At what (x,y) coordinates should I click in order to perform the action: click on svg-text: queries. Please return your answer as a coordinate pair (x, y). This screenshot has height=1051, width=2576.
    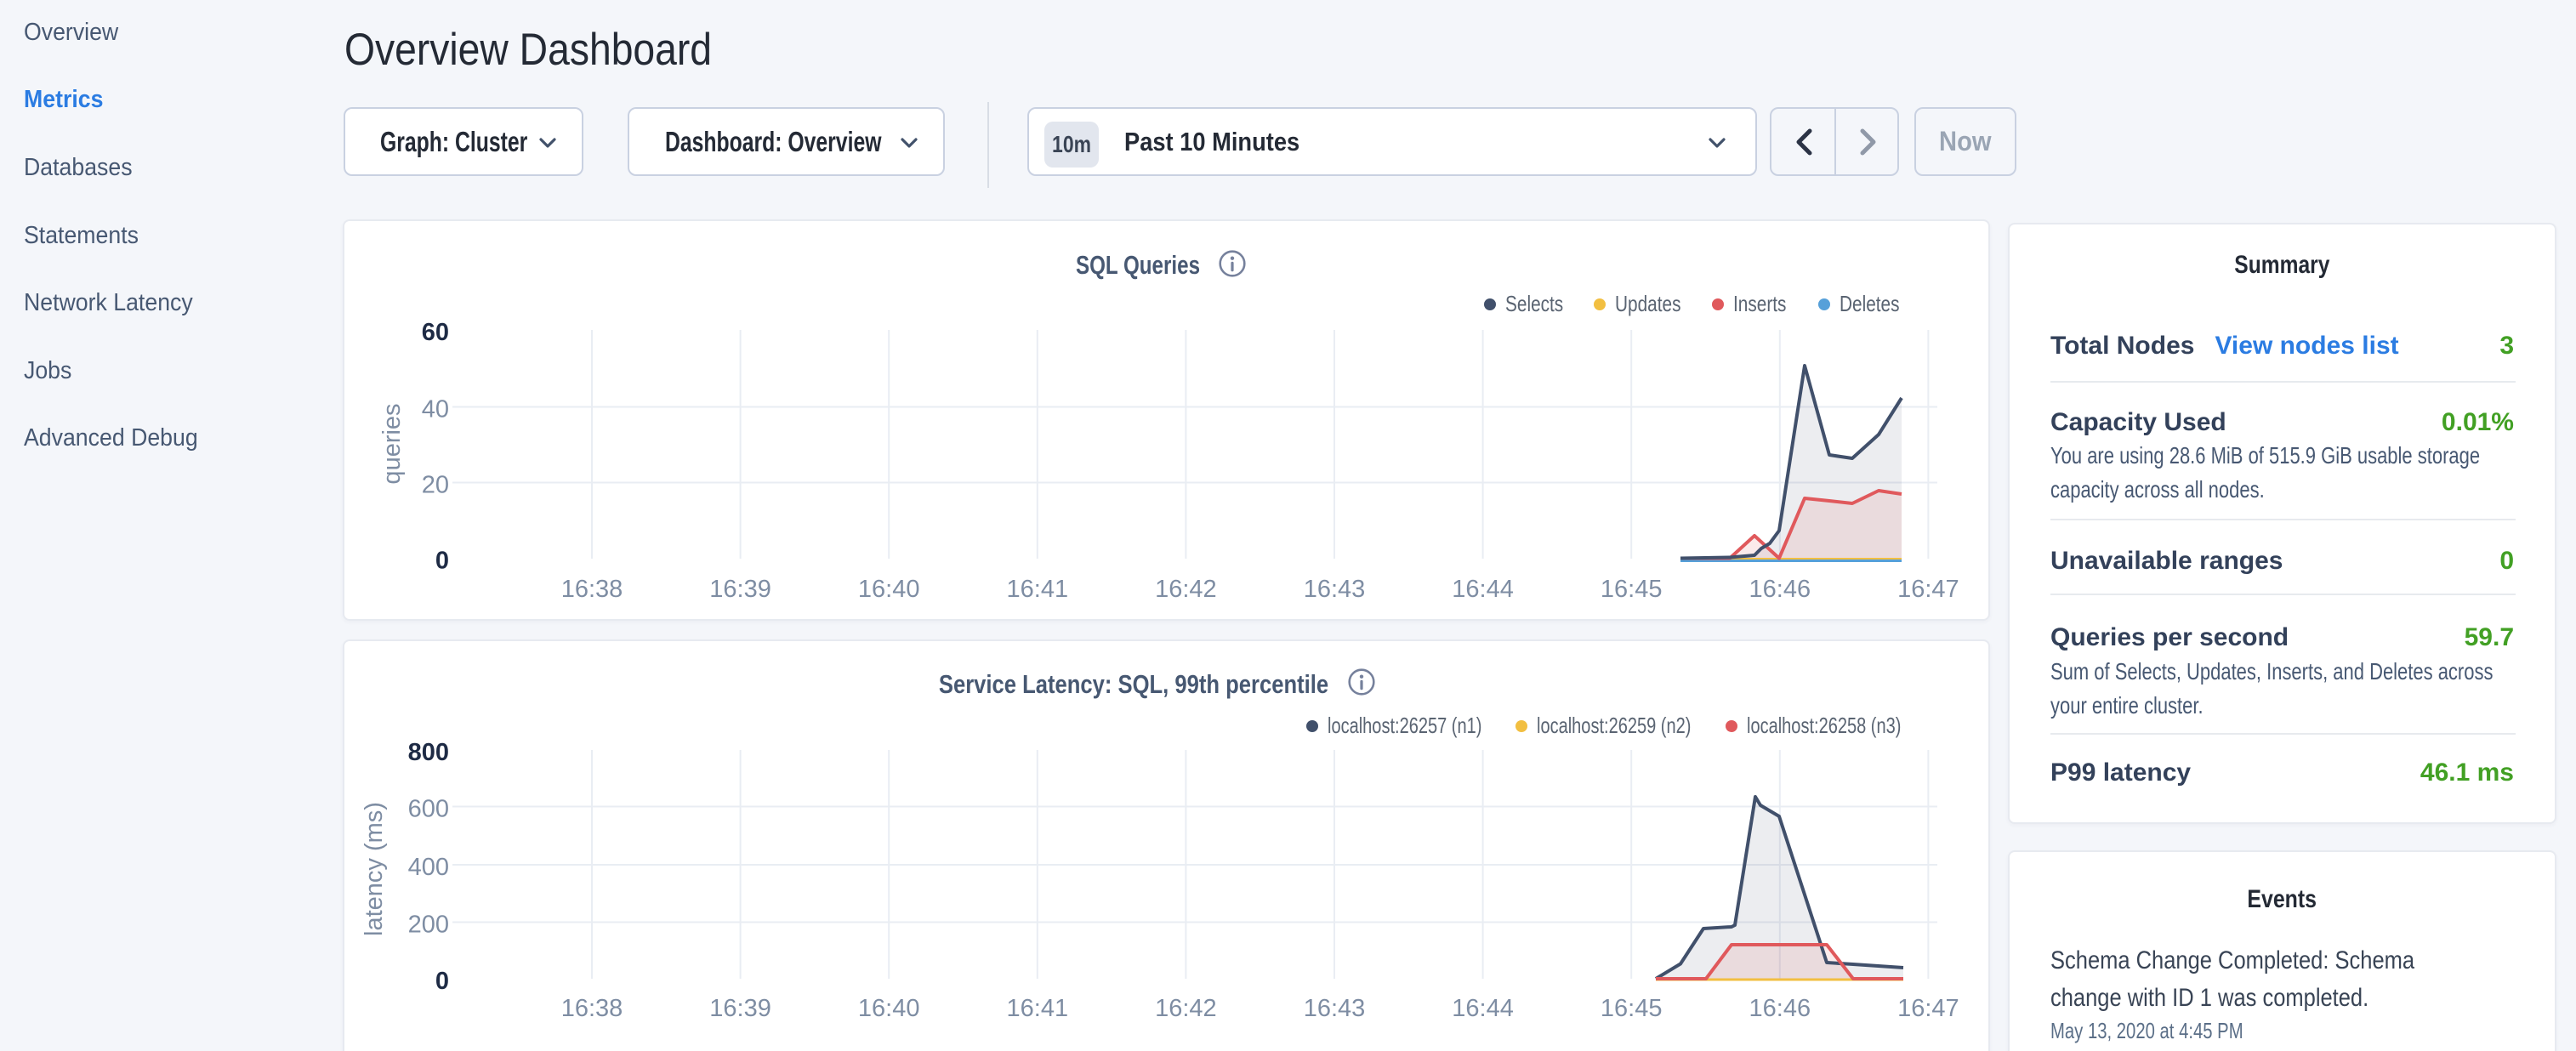
    Looking at the image, I should click on (392, 443).